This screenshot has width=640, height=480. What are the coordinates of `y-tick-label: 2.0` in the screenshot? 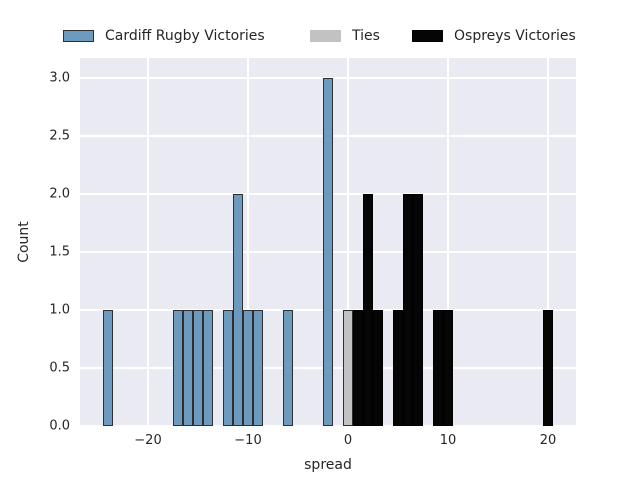 It's located at (59, 194).